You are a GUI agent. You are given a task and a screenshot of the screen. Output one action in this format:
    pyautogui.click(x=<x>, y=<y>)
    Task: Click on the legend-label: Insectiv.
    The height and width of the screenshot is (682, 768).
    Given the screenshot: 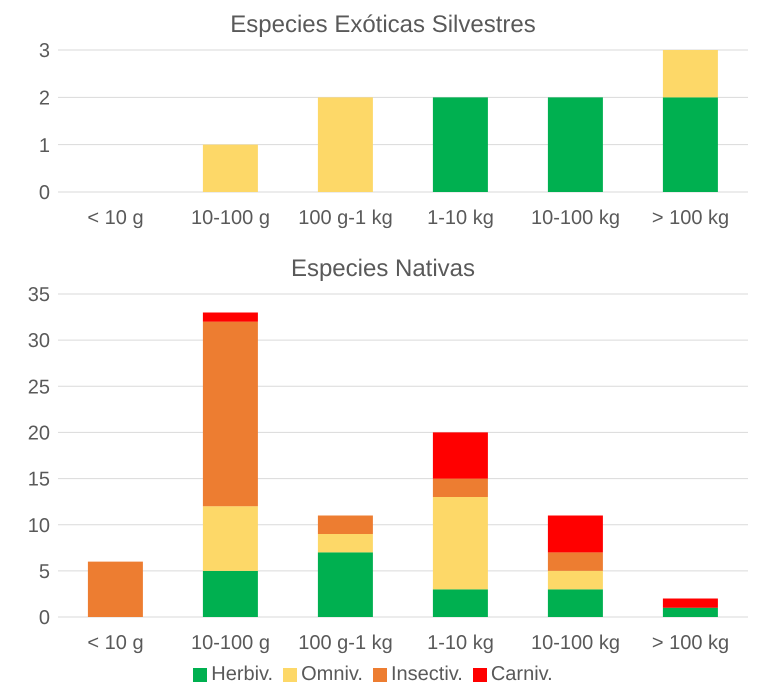 What is the action you would take?
    pyautogui.click(x=426, y=672)
    